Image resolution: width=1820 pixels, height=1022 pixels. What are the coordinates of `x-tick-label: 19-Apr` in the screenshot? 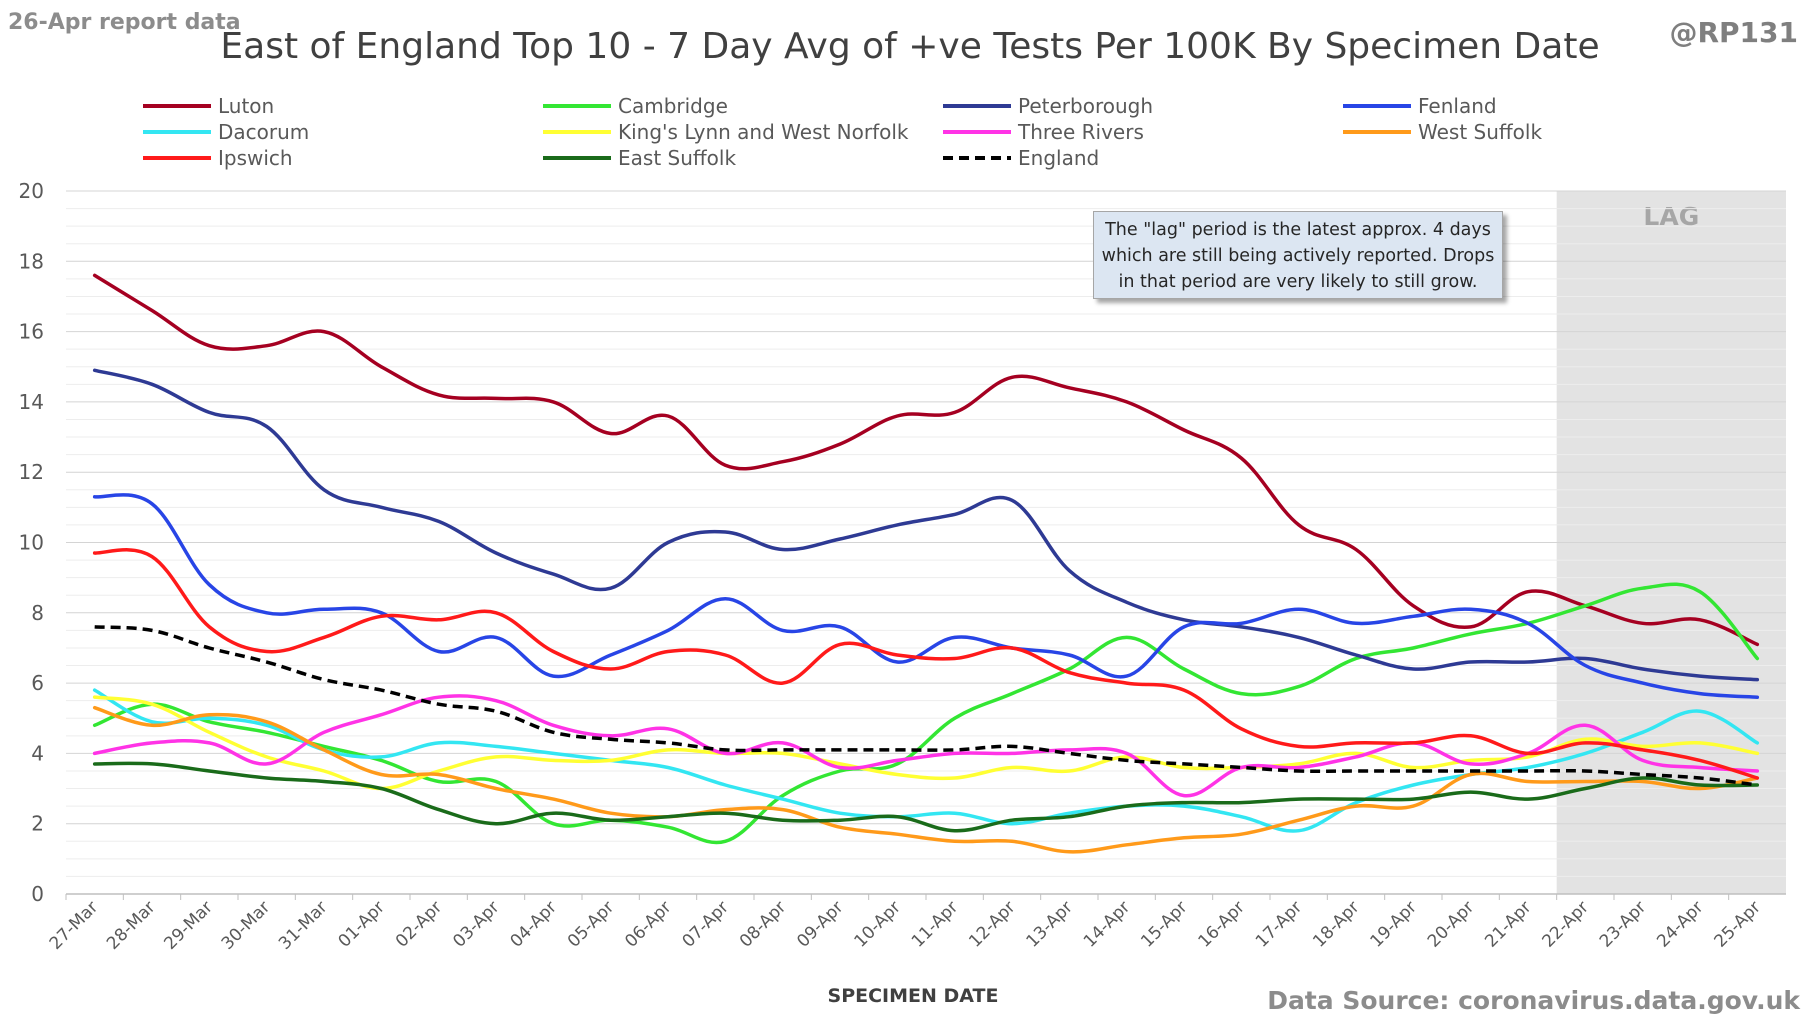 It's located at (1394, 924).